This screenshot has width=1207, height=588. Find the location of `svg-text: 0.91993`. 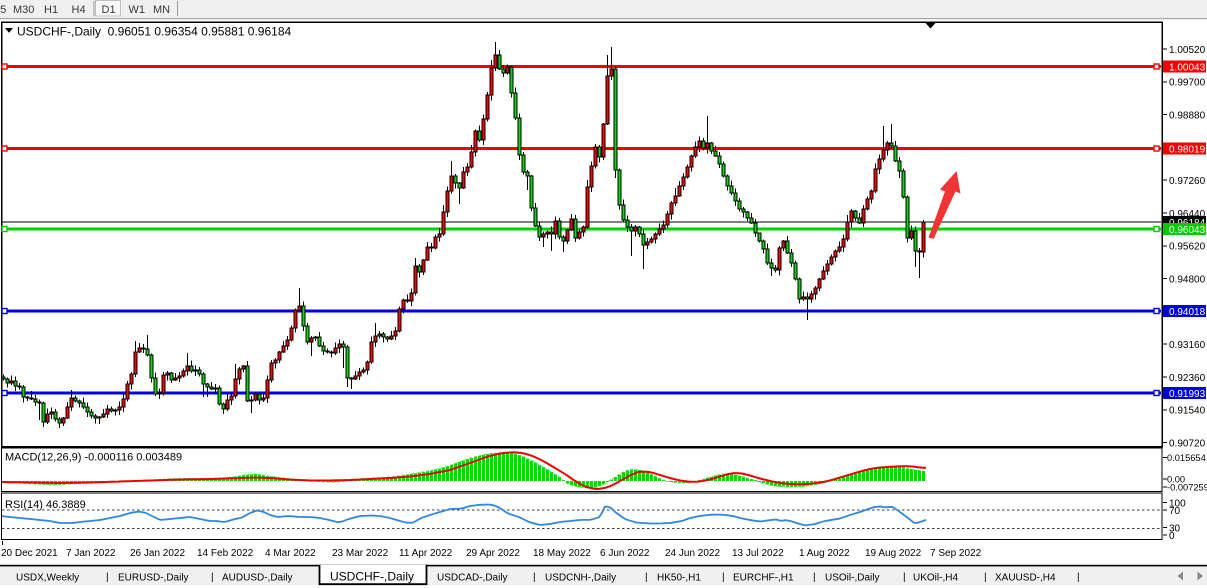

svg-text: 0.91993 is located at coordinates (1187, 394).